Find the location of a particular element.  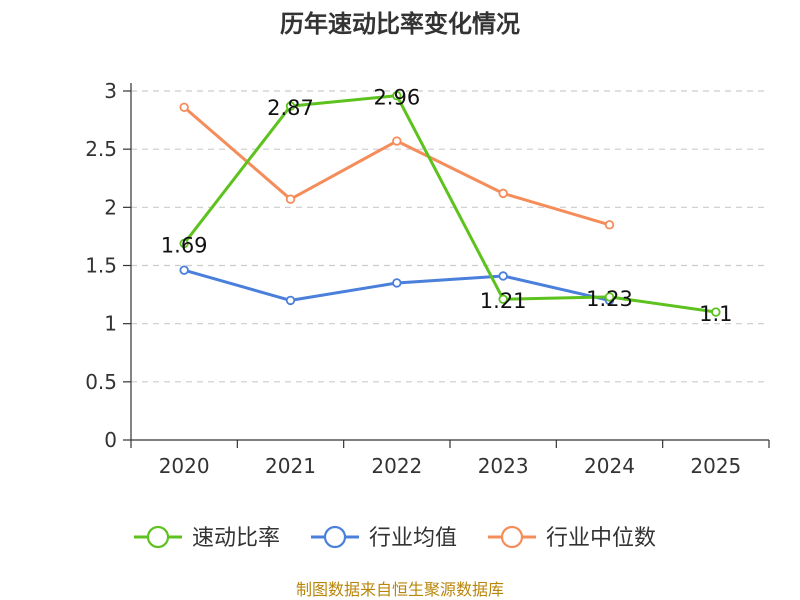

y-tick-label: 3 is located at coordinates (110, 91).